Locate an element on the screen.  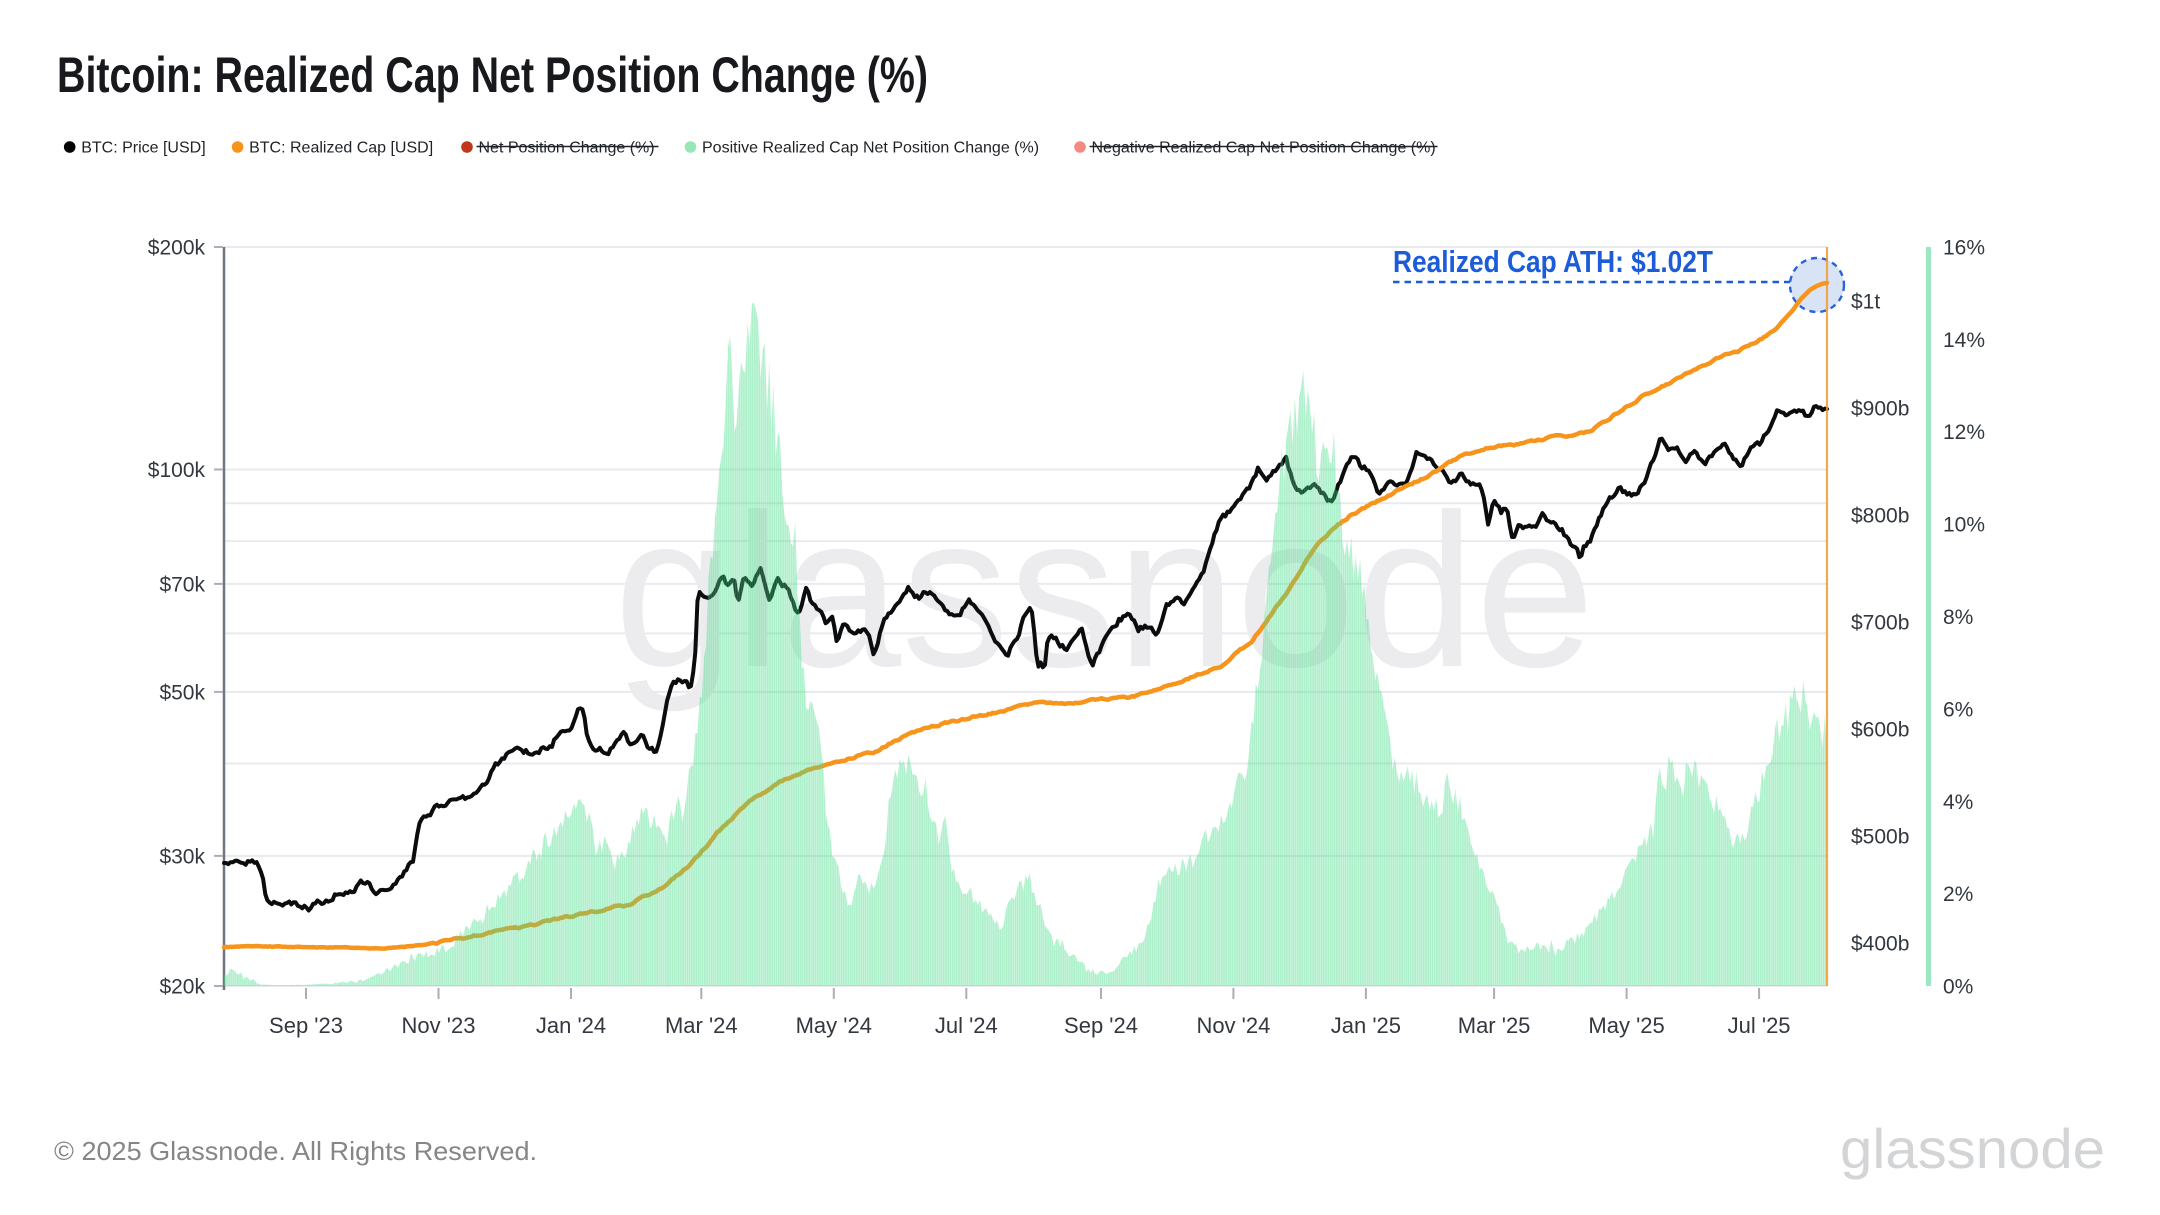
svg-text: Mar '24 is located at coordinates (701, 1025).